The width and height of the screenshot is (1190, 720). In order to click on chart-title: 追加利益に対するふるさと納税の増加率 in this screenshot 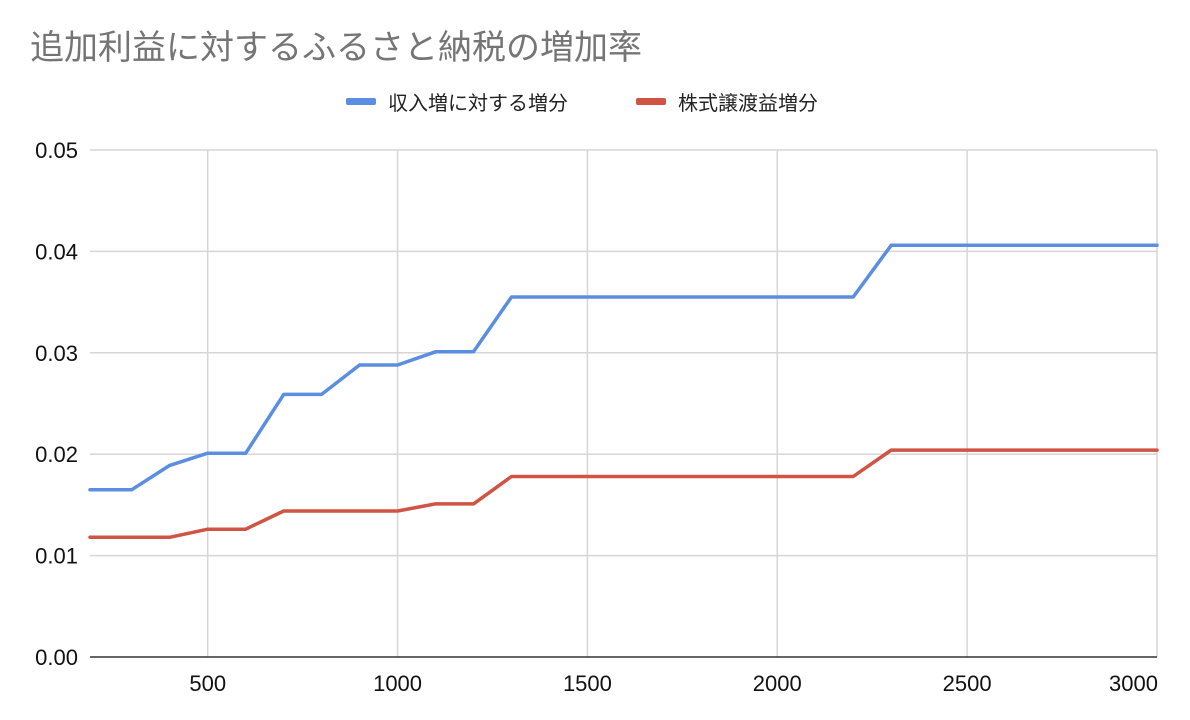, I will do `click(336, 48)`.